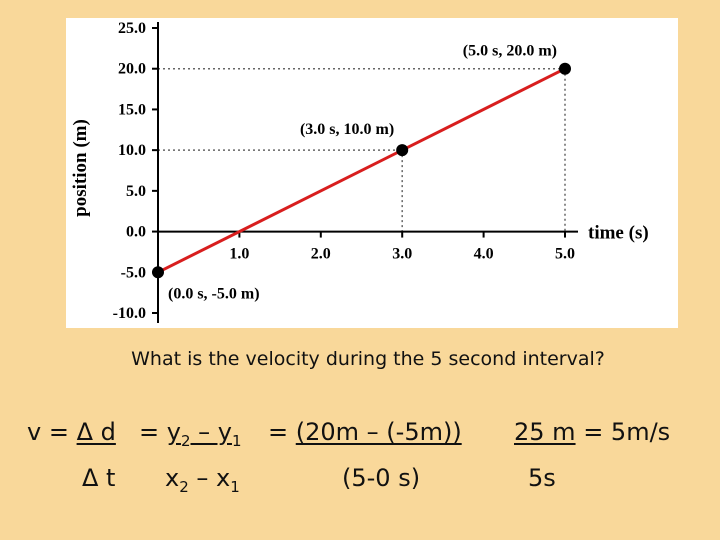  Describe the element at coordinates (278, 432) in the screenshot. I see `equals-3: =` at that location.